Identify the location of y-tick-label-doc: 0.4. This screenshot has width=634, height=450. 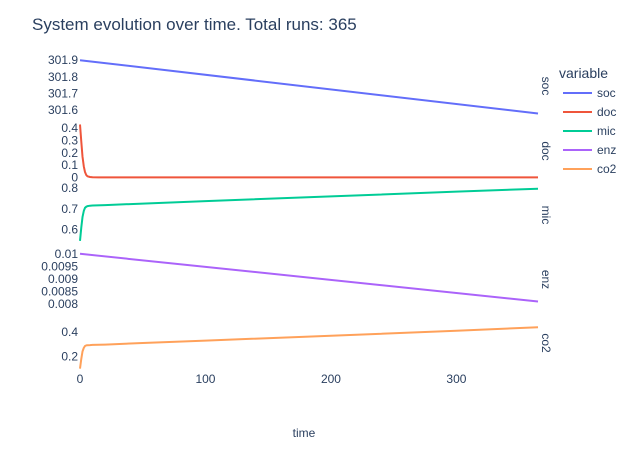
(69, 128).